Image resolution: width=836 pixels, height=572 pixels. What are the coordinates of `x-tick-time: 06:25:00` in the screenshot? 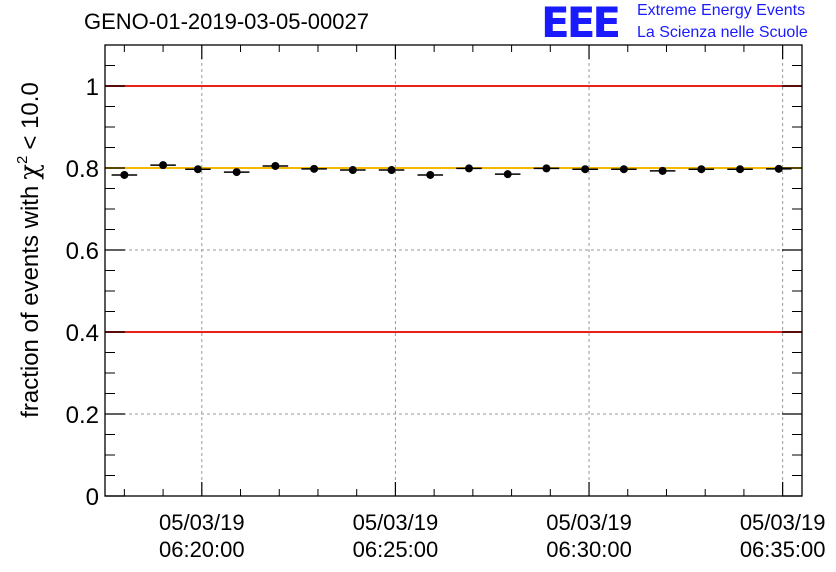 It's located at (396, 549).